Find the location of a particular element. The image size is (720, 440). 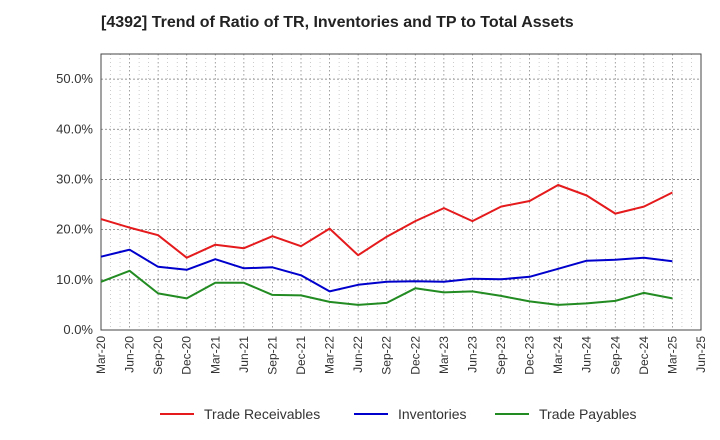

x-tick-label: Jun-23 is located at coordinates (472, 354).